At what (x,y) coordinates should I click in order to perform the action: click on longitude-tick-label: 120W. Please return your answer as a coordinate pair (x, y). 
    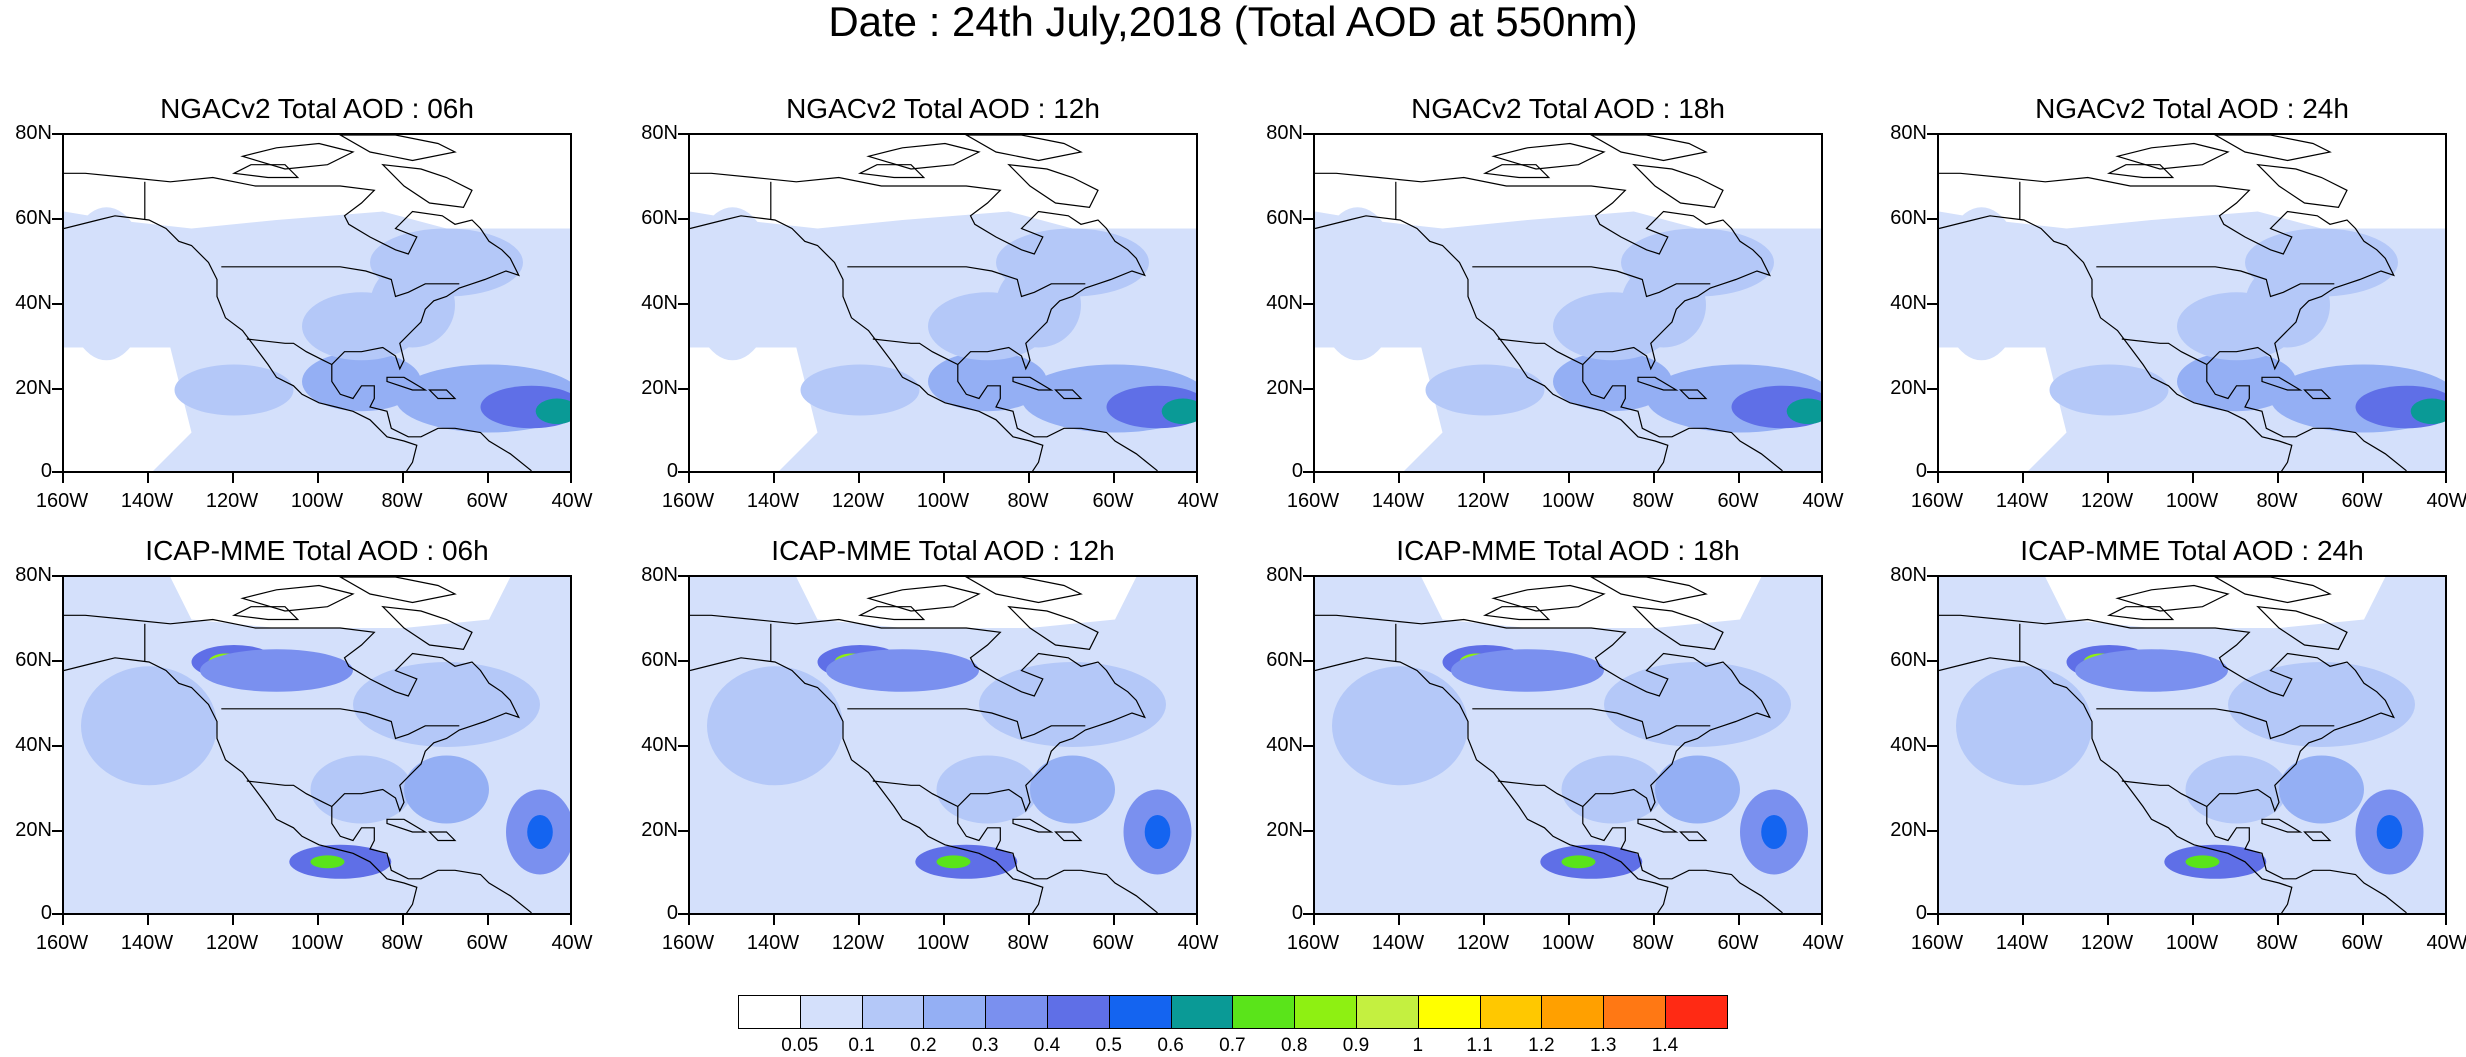
    Looking at the image, I should click on (858, 943).